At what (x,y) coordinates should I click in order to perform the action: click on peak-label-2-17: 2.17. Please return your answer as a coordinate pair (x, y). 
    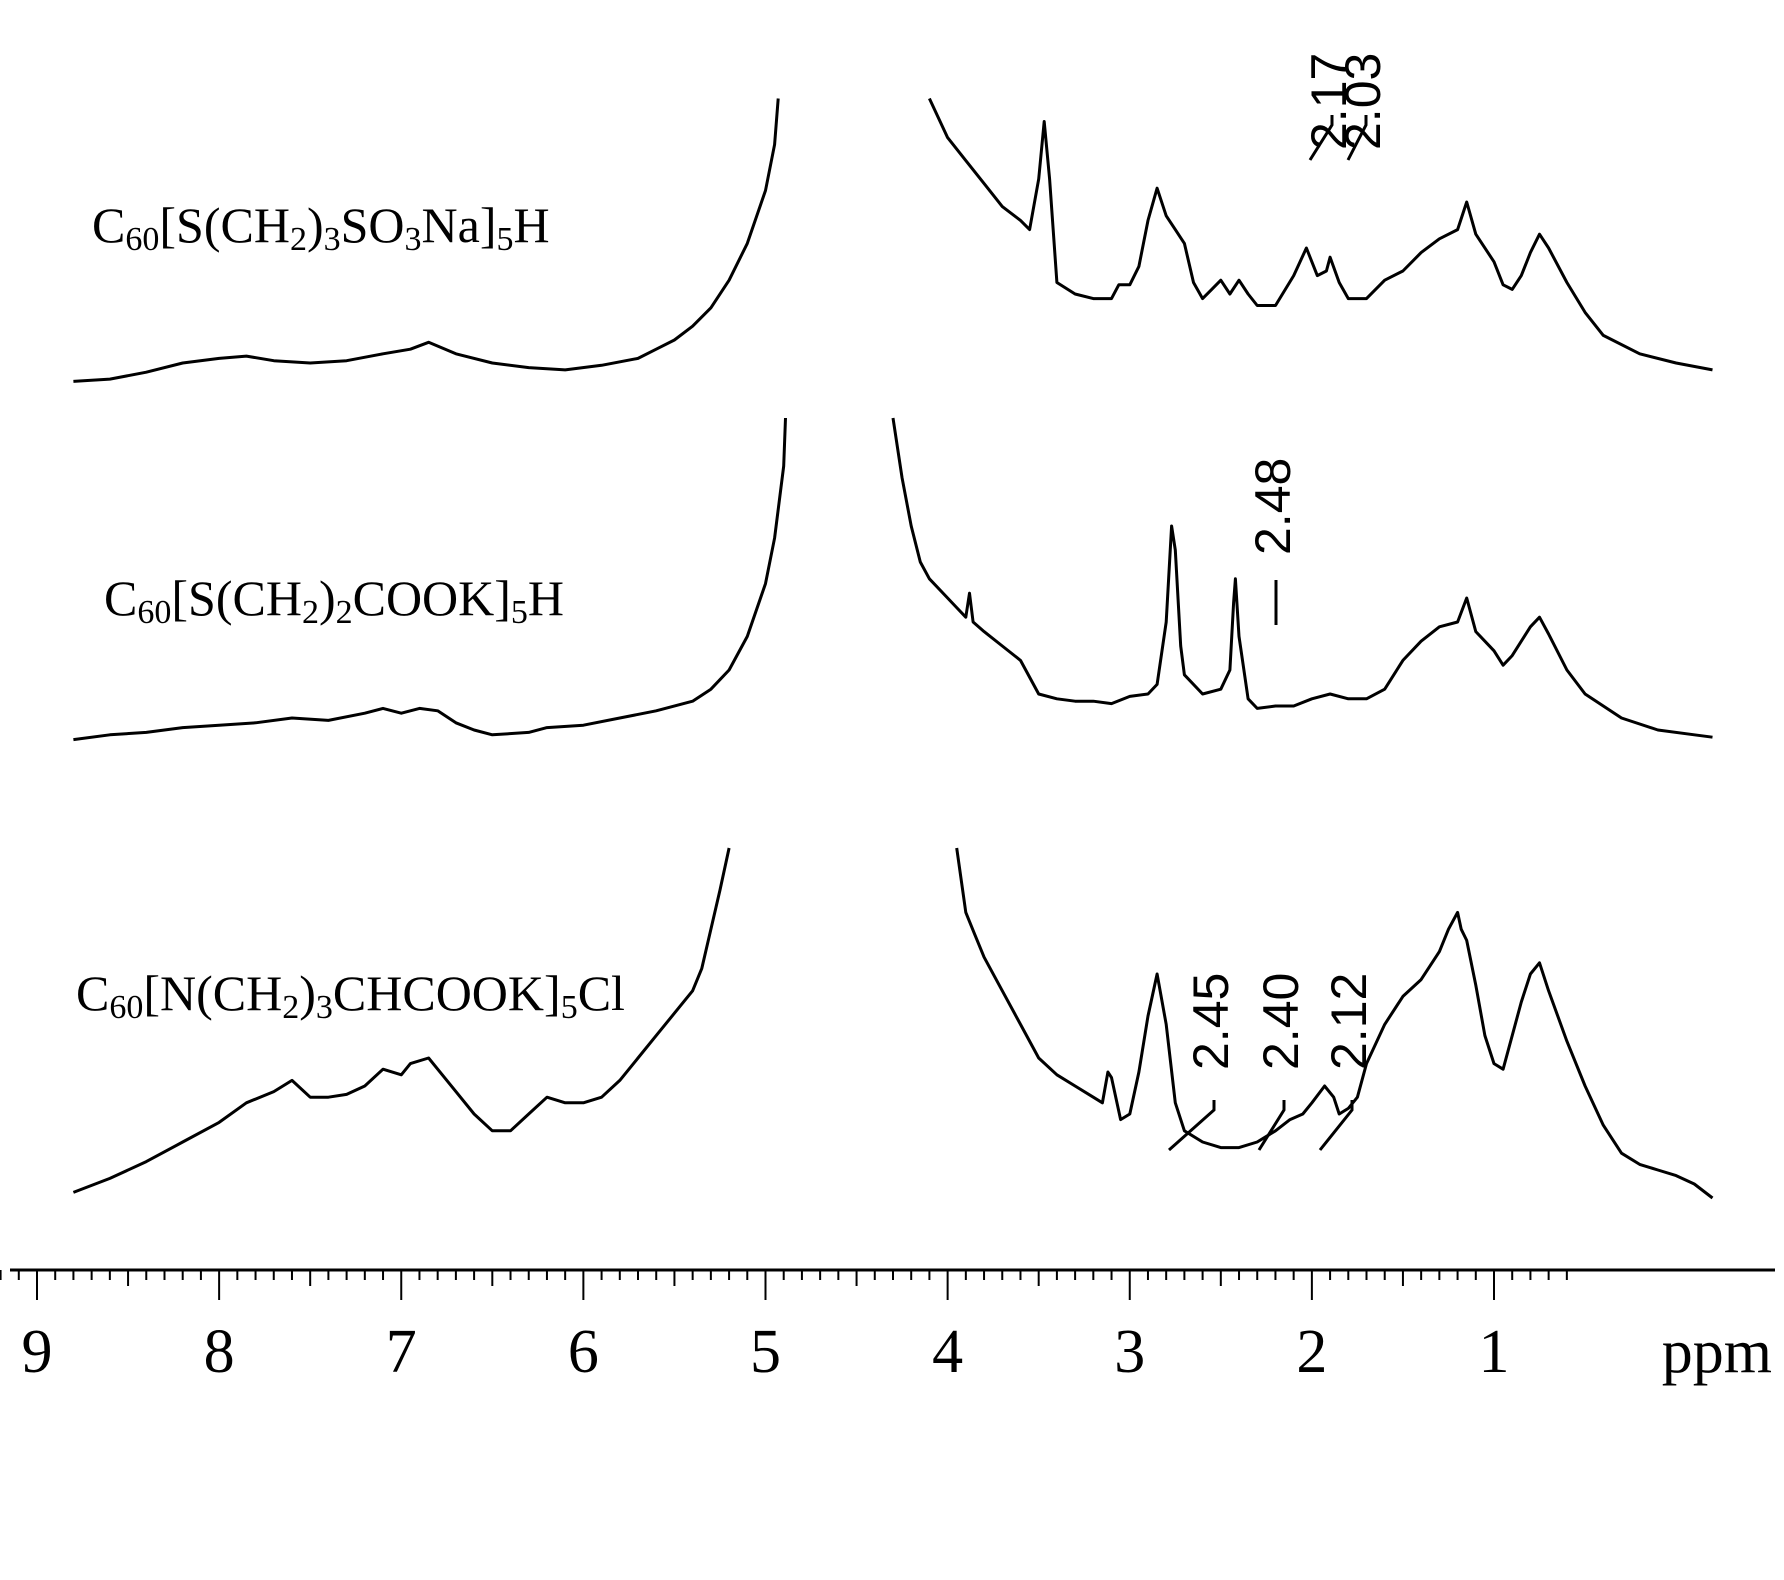
    Looking at the image, I should click on (1329, 101).